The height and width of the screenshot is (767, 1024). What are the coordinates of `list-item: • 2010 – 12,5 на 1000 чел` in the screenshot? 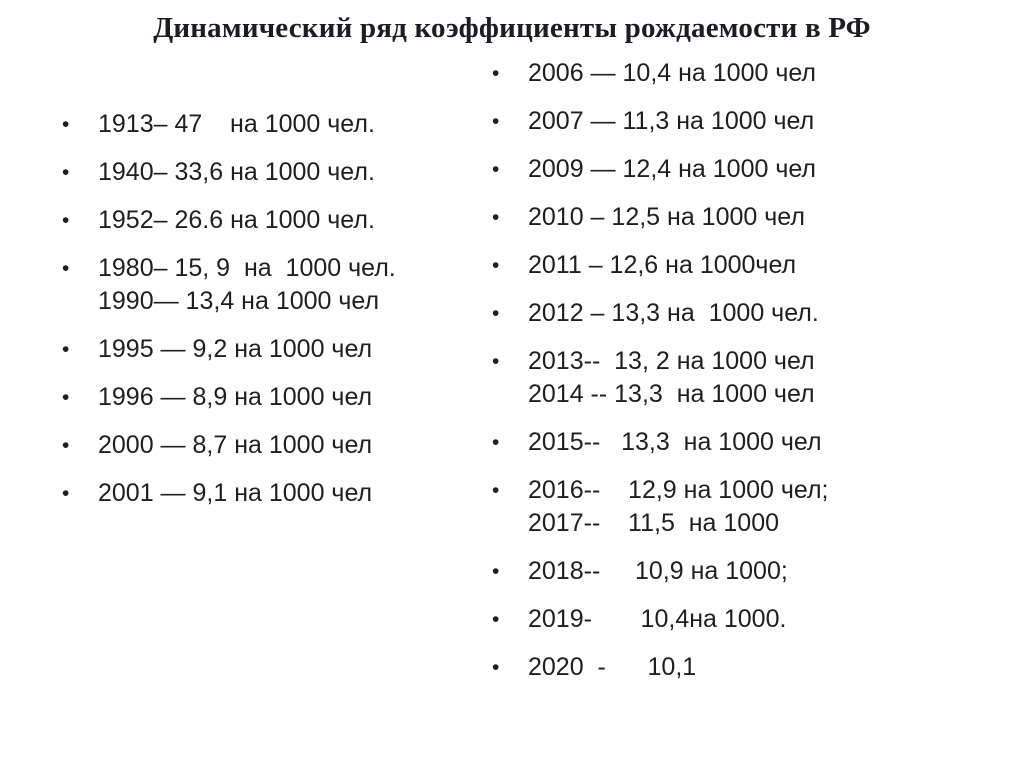 It's located at (752, 217).